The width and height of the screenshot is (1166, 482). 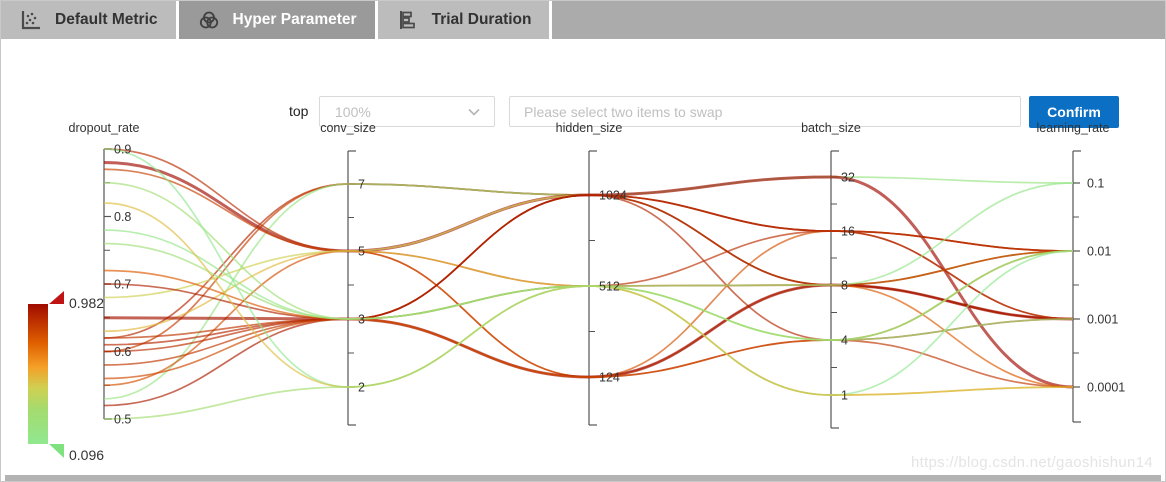 I want to click on svg-text: 0.0001, so click(x=1106, y=388).